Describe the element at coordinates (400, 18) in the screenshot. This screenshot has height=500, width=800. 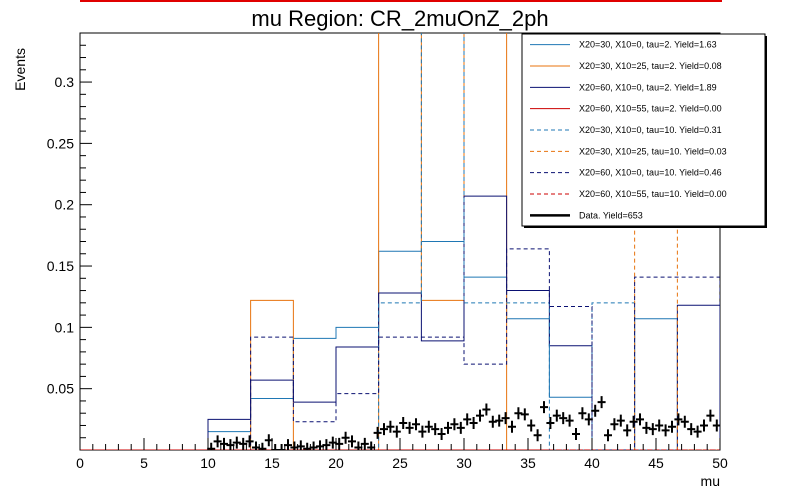
I see `chart-title: mu Region: CR_2muOnZ_2ph` at that location.